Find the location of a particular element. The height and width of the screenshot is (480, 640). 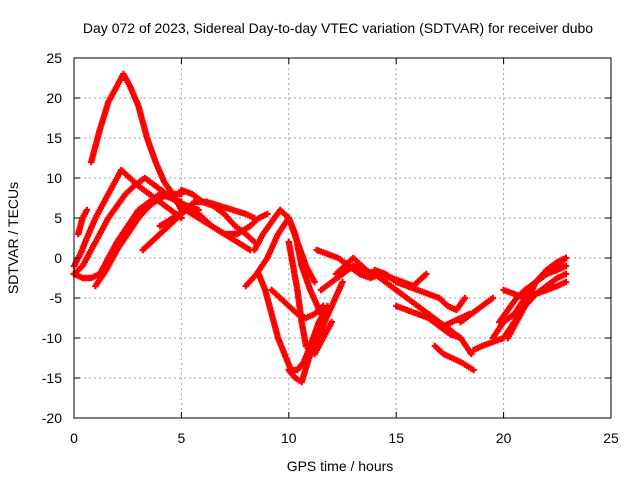

x-tick-label: 5 is located at coordinates (182, 438).